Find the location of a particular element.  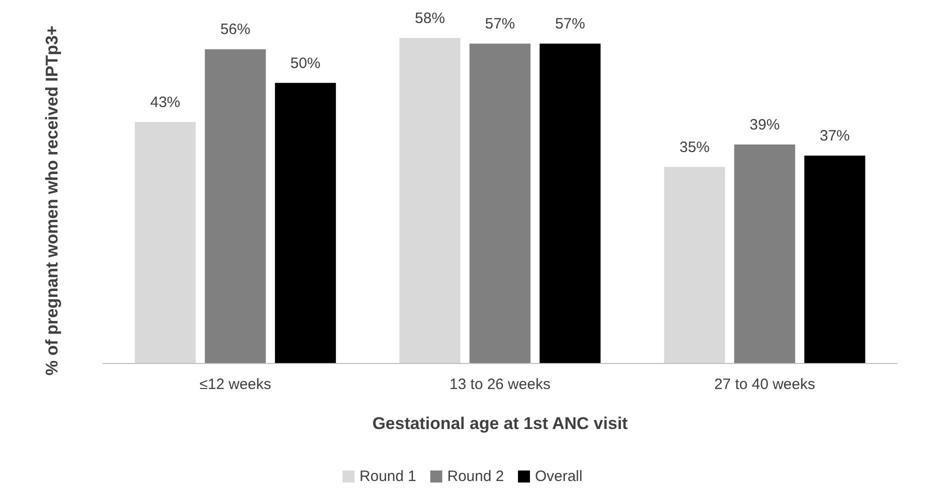

x-tick-label: ≤12 weeks is located at coordinates (236, 384).